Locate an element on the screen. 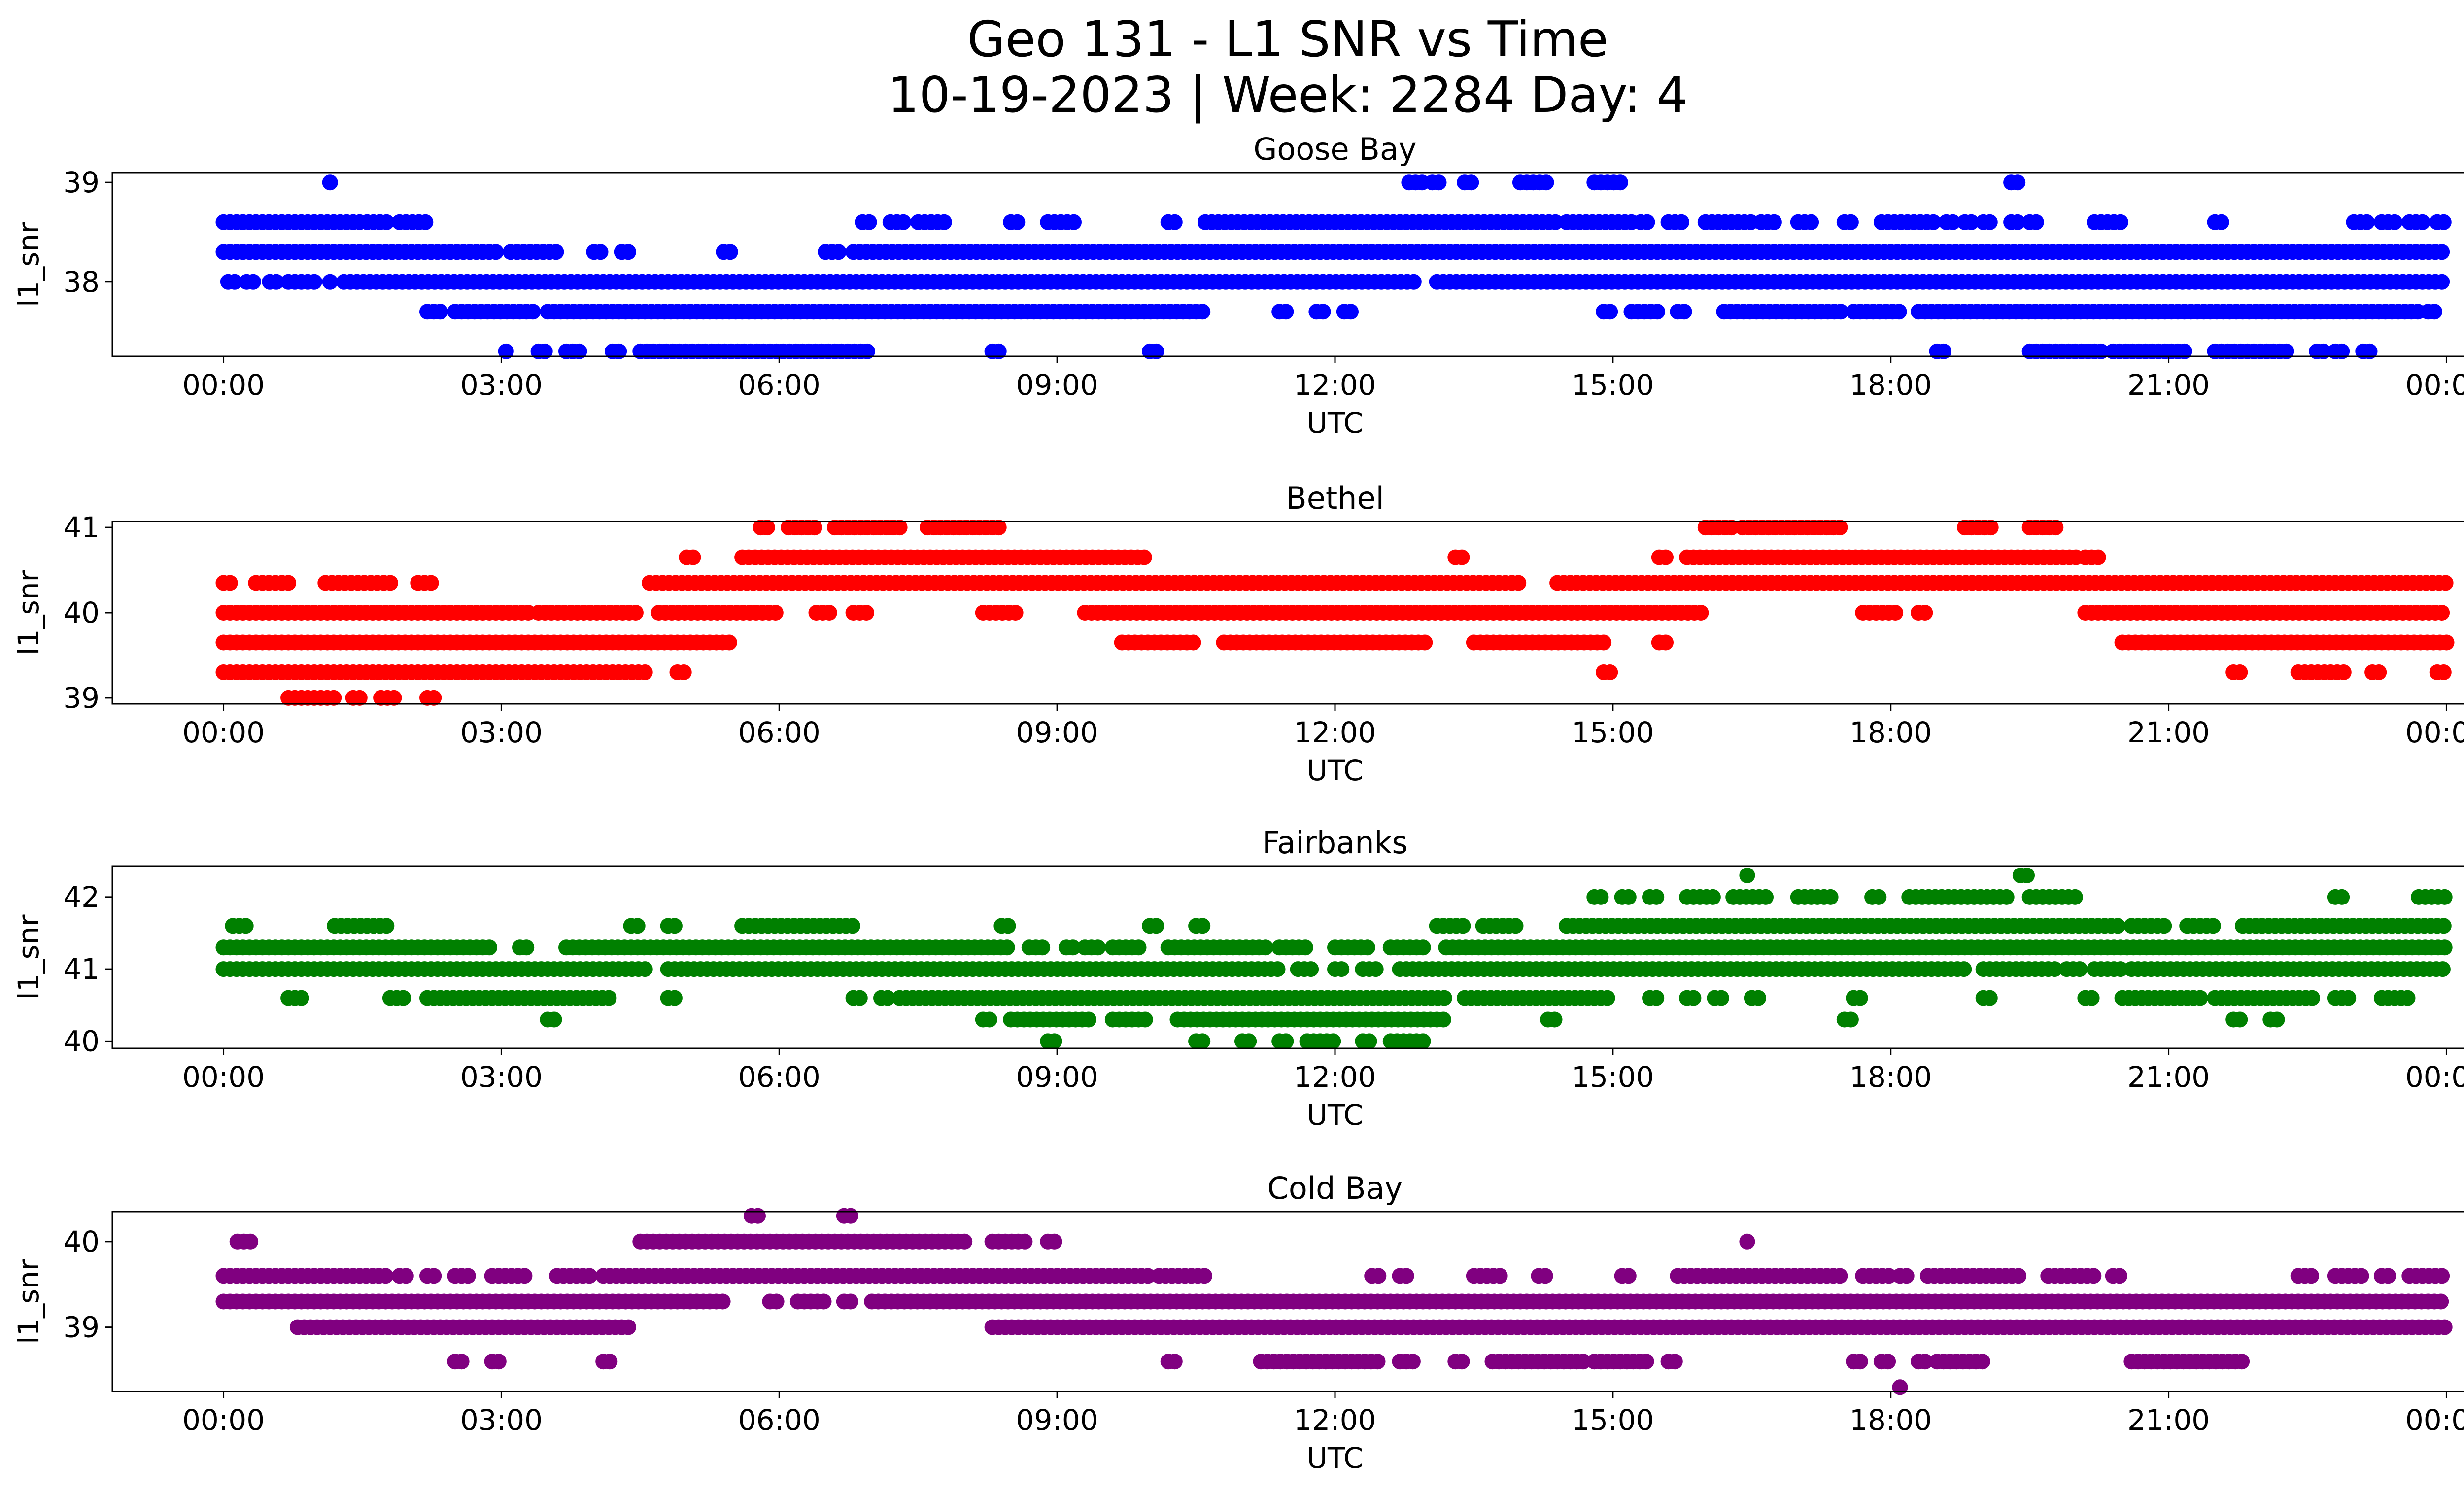 The height and width of the screenshot is (1495, 2464). x-tick-label: 06:00 is located at coordinates (779, 385).